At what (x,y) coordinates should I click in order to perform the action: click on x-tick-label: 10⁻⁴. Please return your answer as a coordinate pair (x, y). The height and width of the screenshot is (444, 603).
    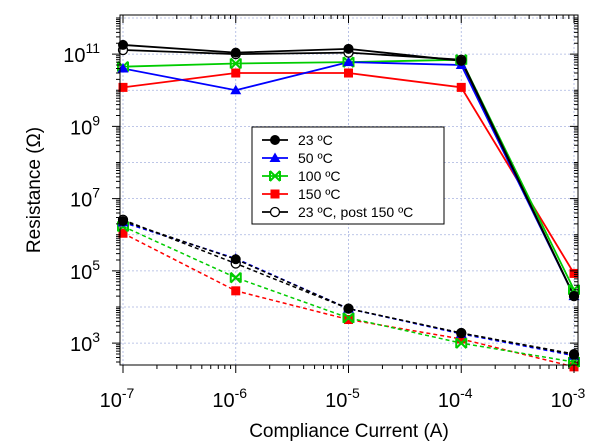
    Looking at the image, I should click on (455, 398).